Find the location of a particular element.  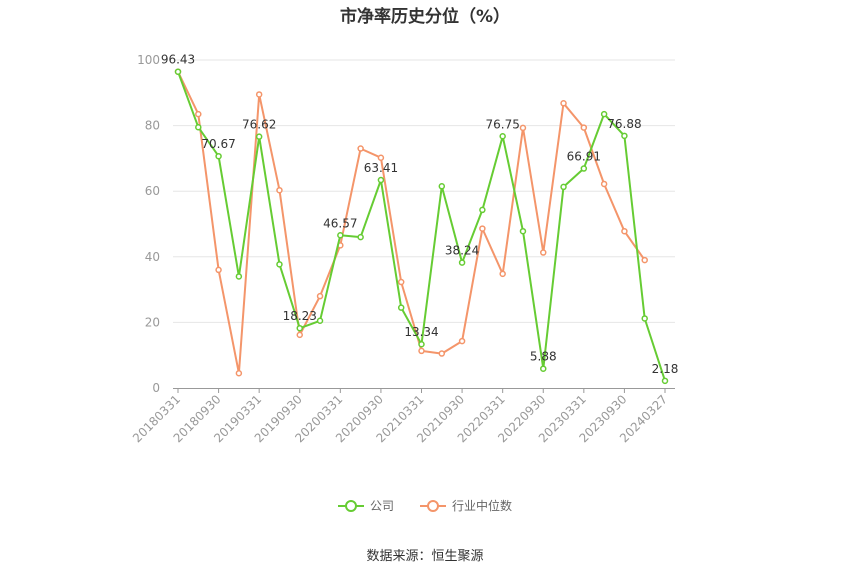

data-label: 18.23 is located at coordinates (300, 316).